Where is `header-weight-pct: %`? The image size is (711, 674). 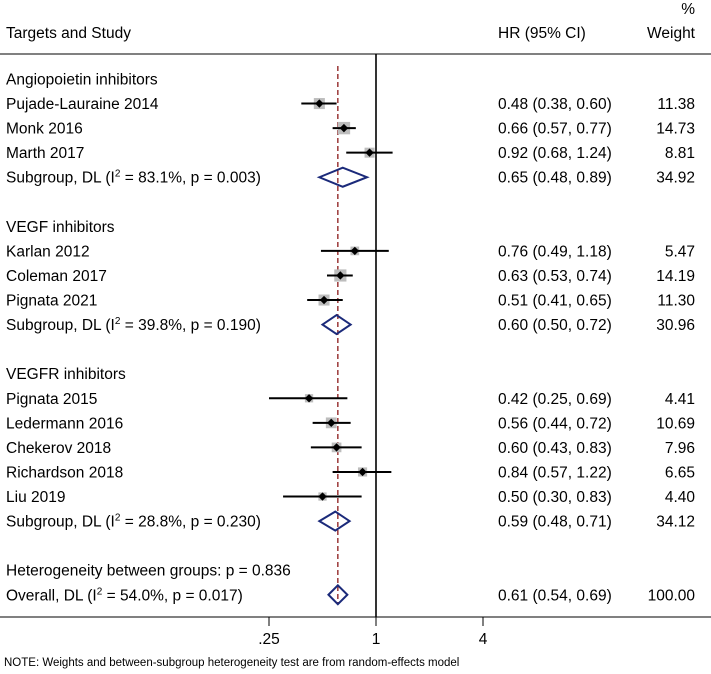 header-weight-pct: % is located at coordinates (688, 9).